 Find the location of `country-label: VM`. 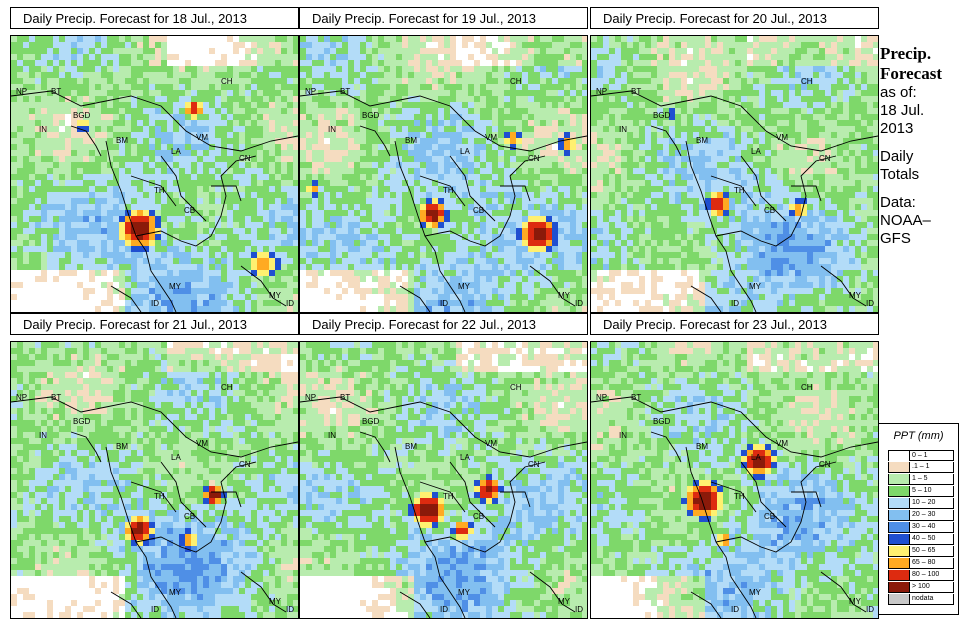

country-label: VM is located at coordinates (491, 137).